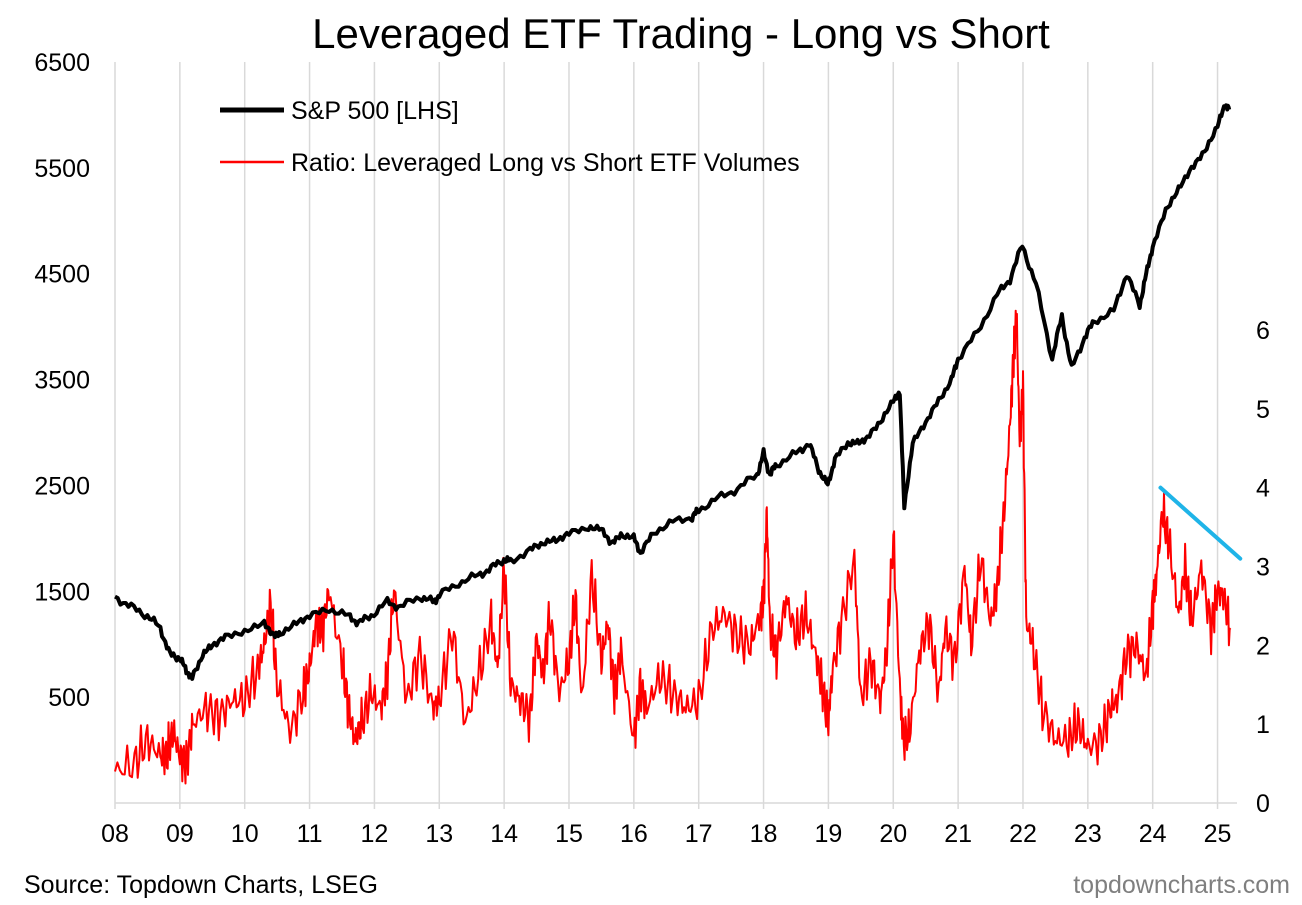  What do you see at coordinates (634, 834) in the screenshot?
I see `x-tick-label: 16` at bounding box center [634, 834].